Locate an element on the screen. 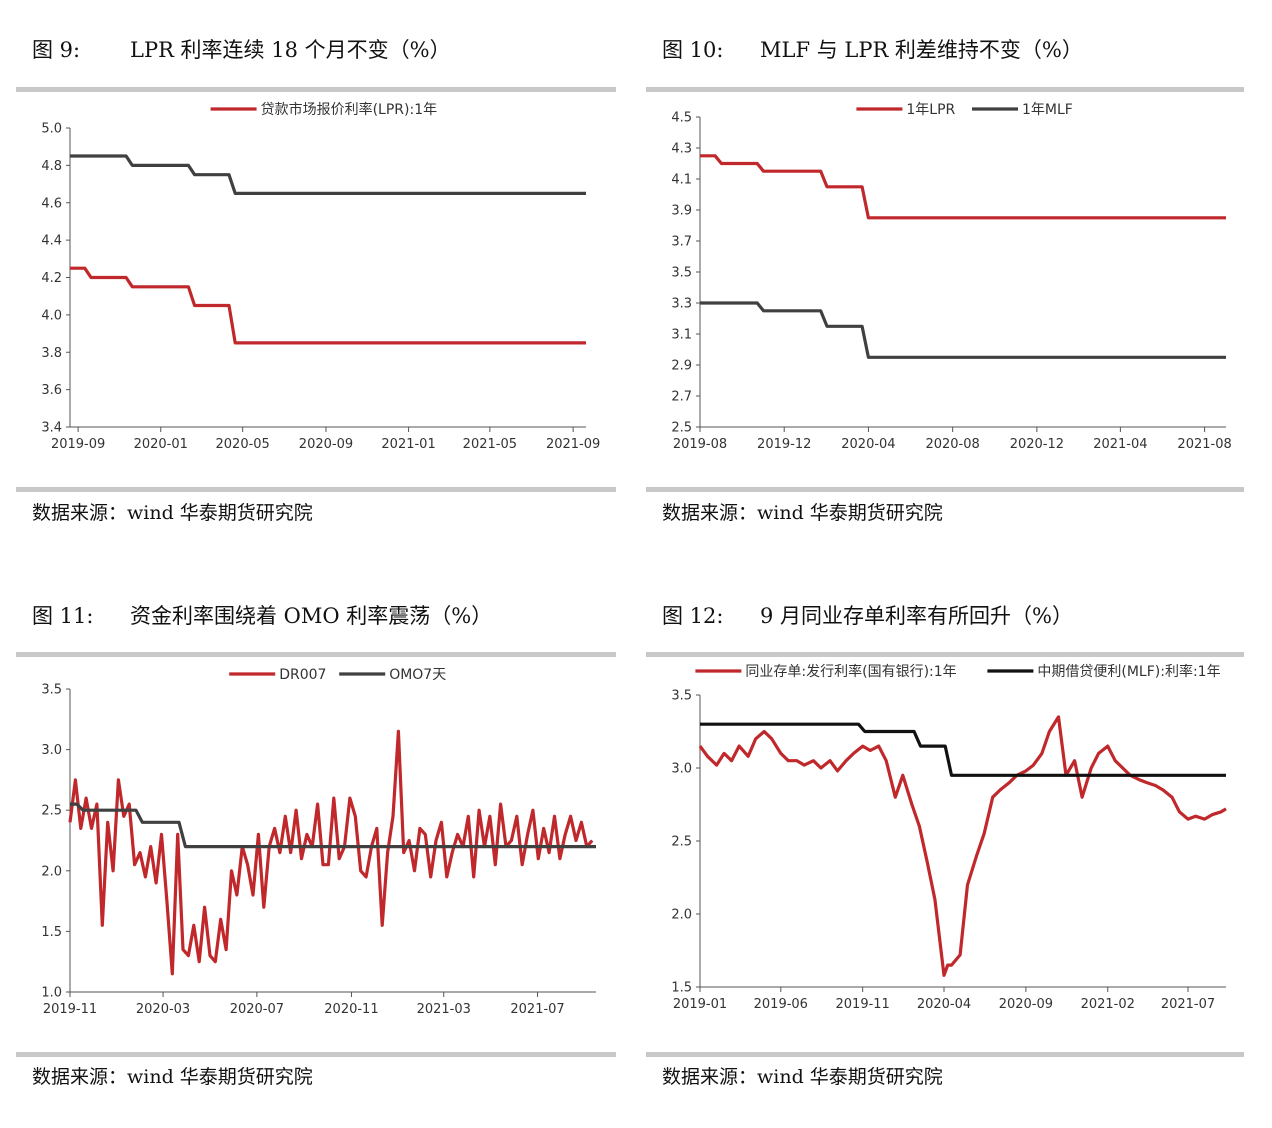  x-tick-label: 2021-03 is located at coordinates (444, 1009).